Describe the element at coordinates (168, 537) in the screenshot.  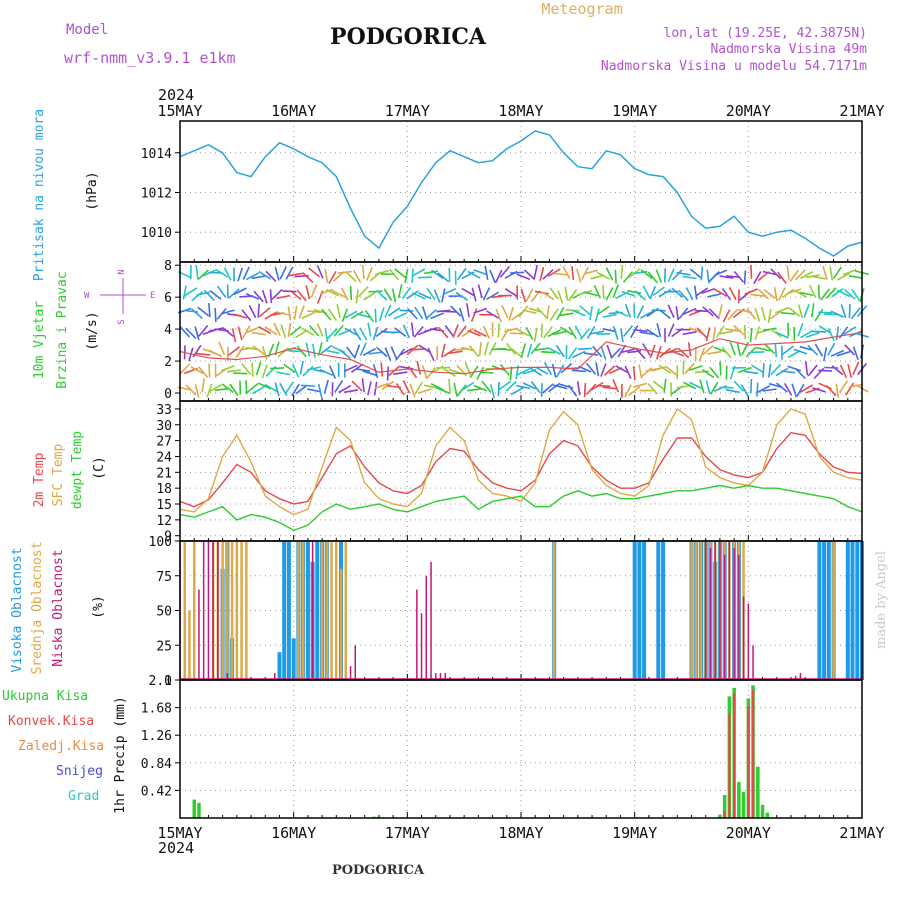
I see `temp-ytick-label: 9` at that location.